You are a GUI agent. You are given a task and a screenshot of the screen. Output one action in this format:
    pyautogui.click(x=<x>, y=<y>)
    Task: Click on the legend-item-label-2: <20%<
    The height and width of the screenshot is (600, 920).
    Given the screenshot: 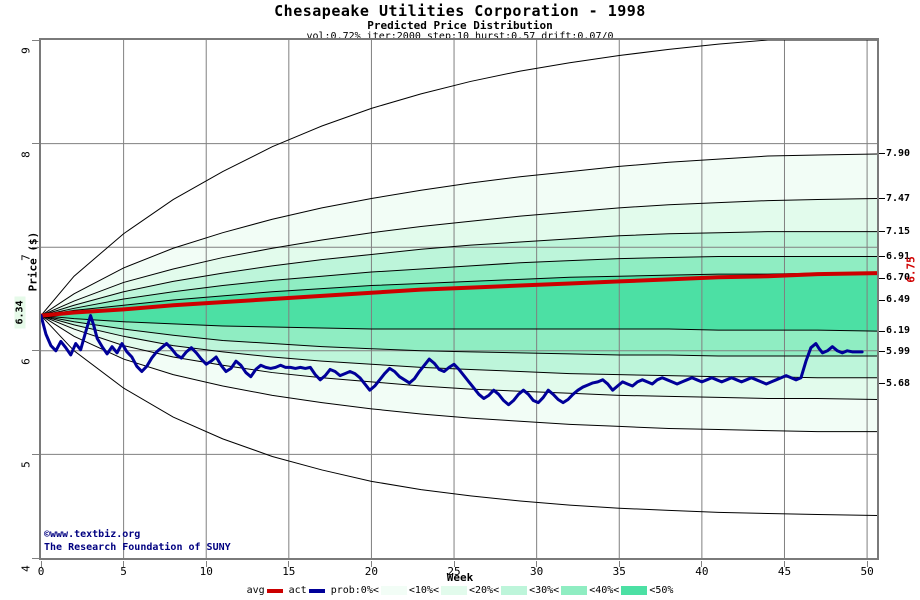 What is the action you would take?
    pyautogui.click(x=484, y=590)
    